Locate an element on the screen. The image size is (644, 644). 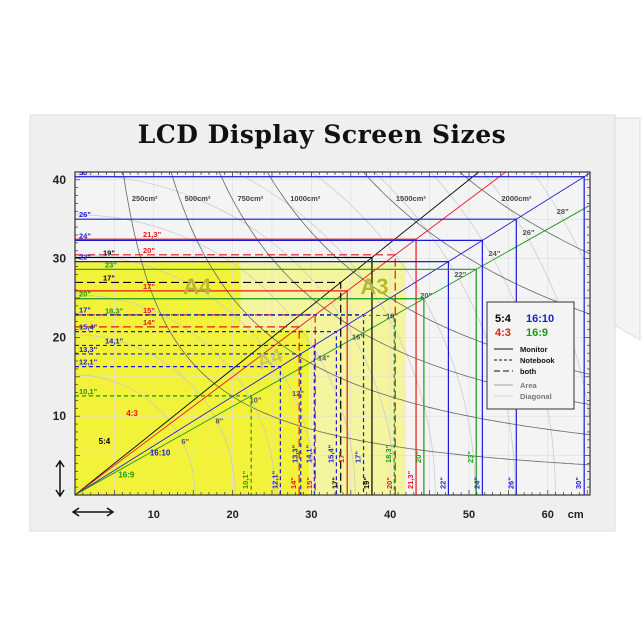
screen-label-horizontal: 26" is located at coordinates (85, 214).